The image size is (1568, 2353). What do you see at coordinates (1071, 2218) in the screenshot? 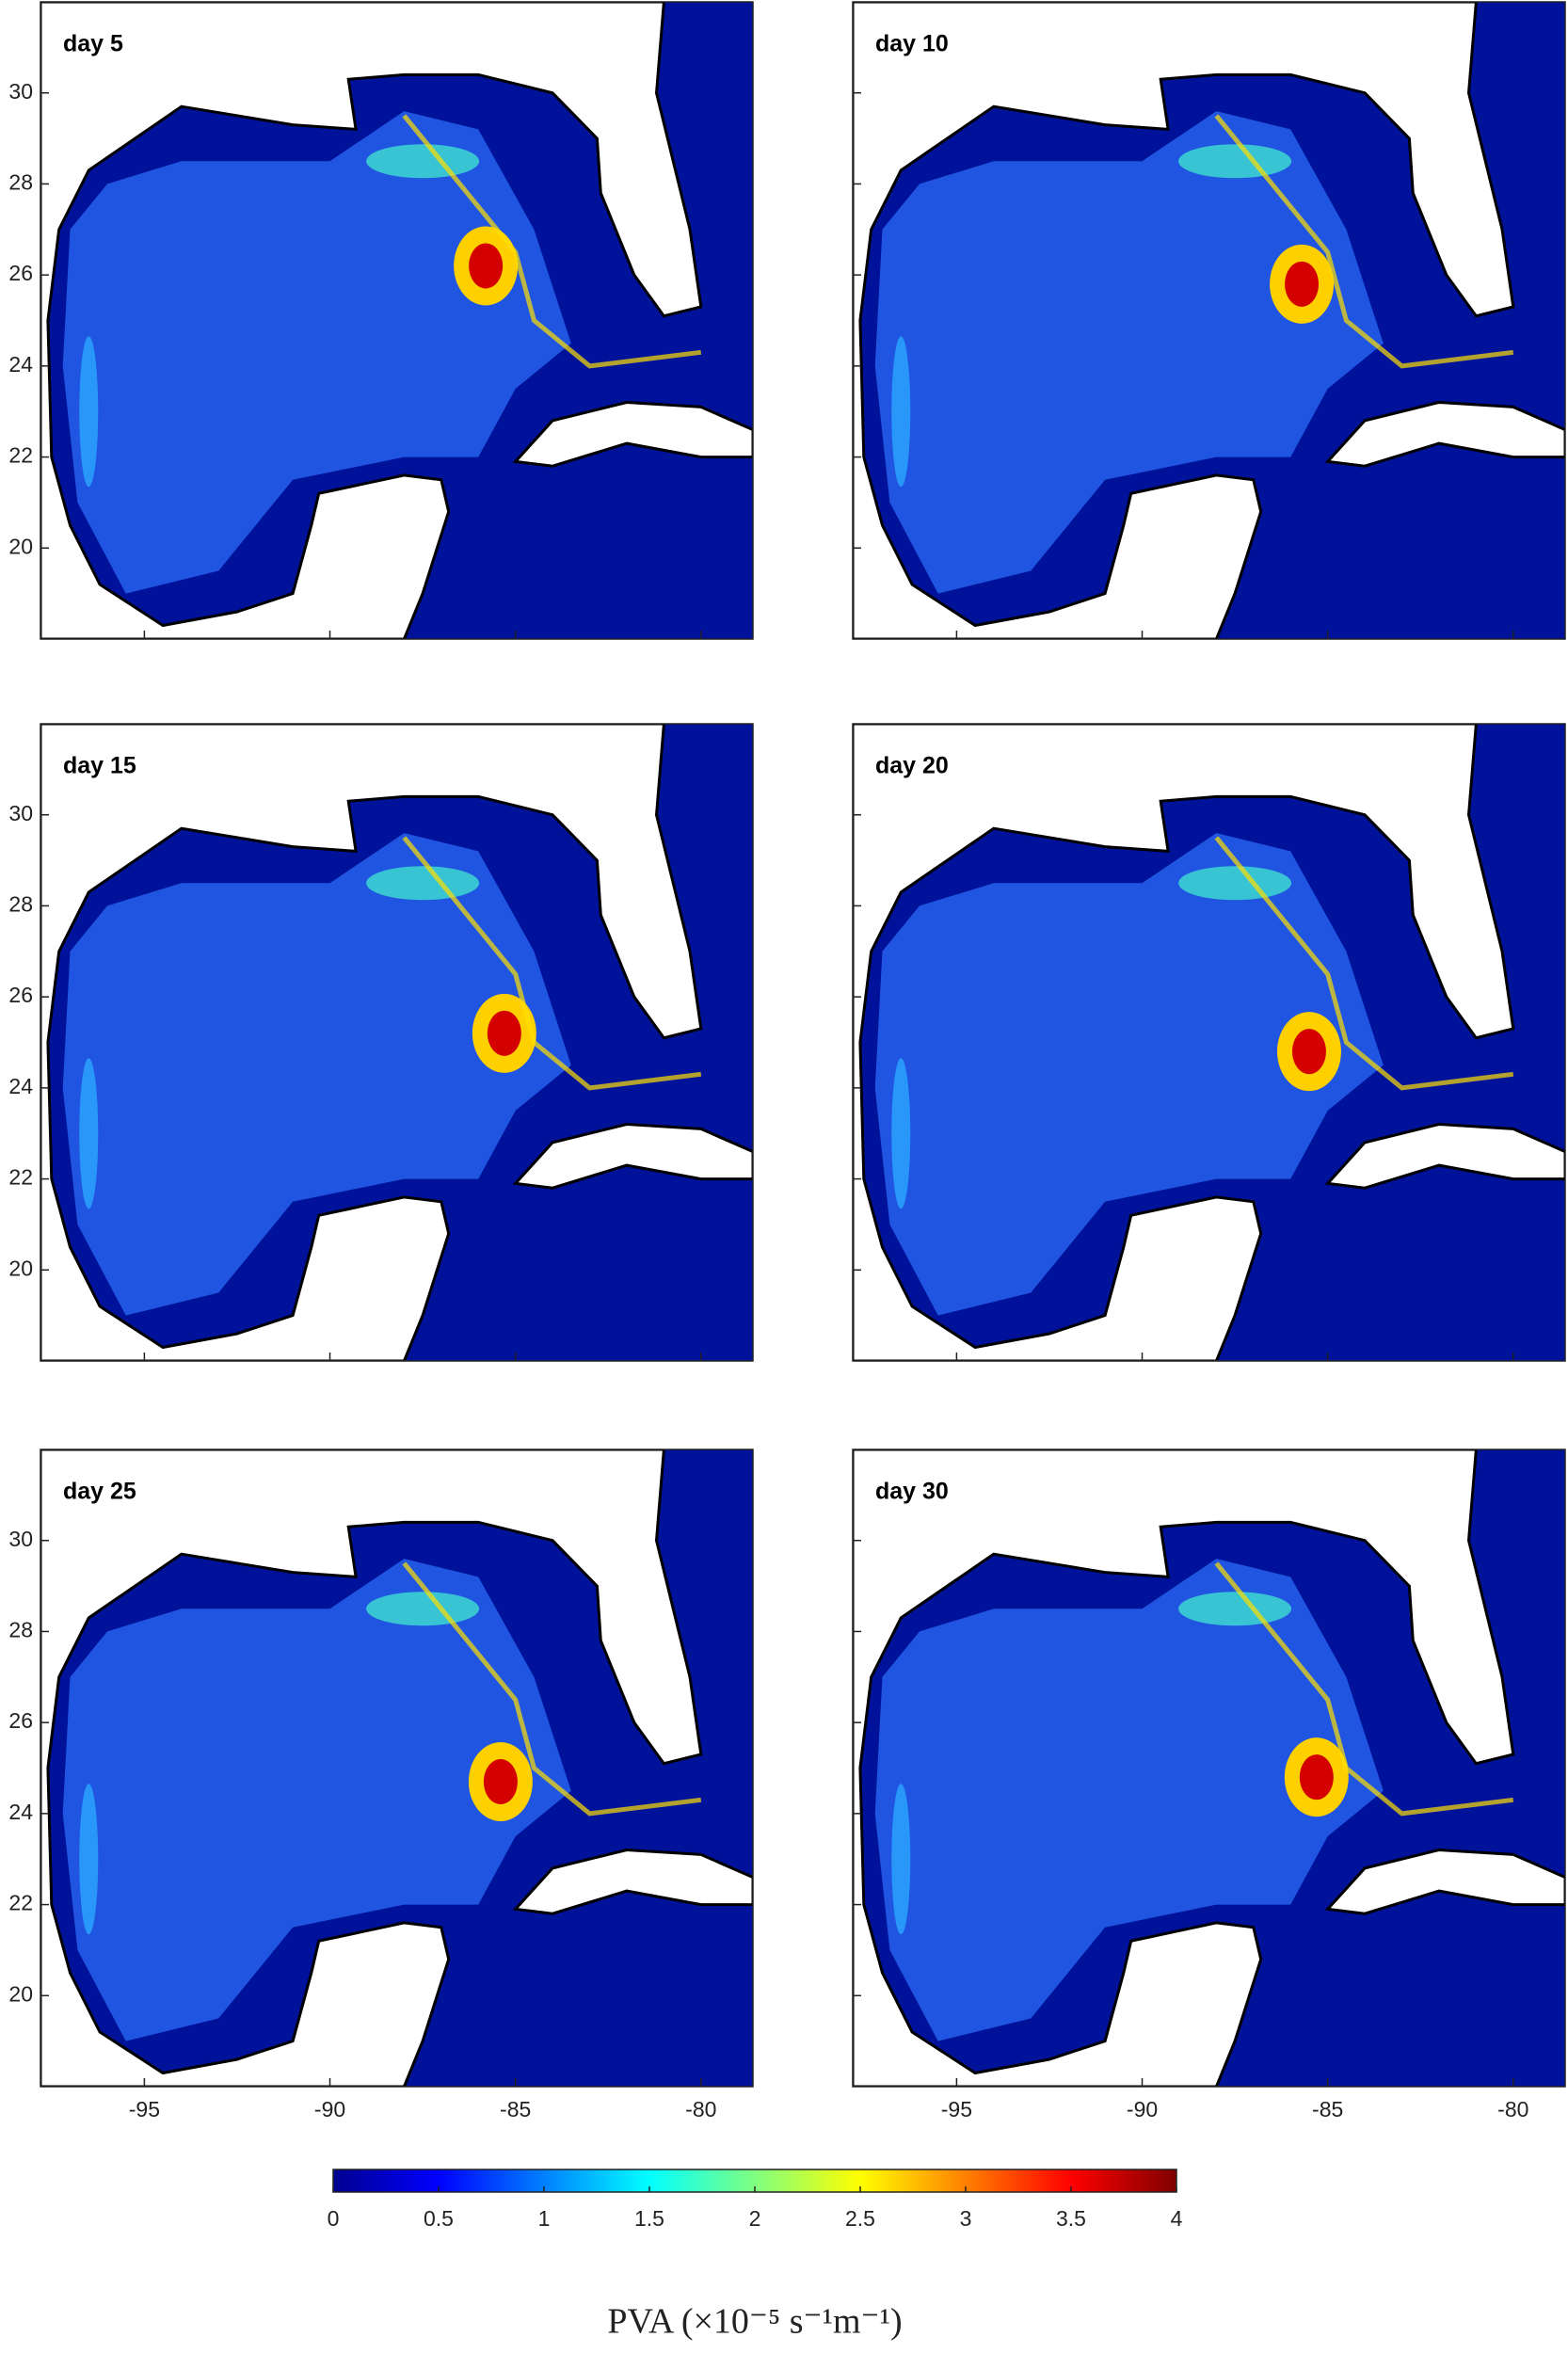
I see `colorbar-tick-label: 3.5` at bounding box center [1071, 2218].